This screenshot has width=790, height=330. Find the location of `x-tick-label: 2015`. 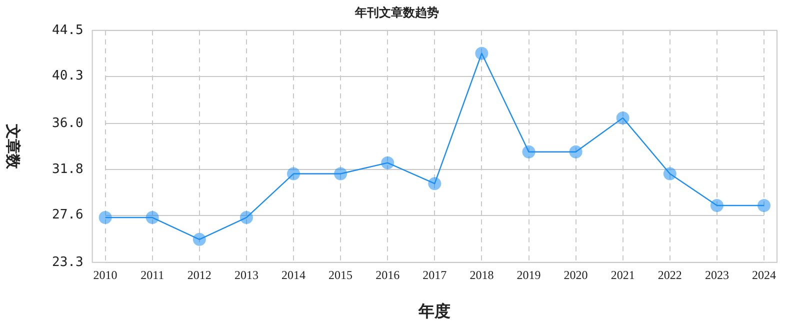

x-tick-label: 2015 is located at coordinates (340, 275).